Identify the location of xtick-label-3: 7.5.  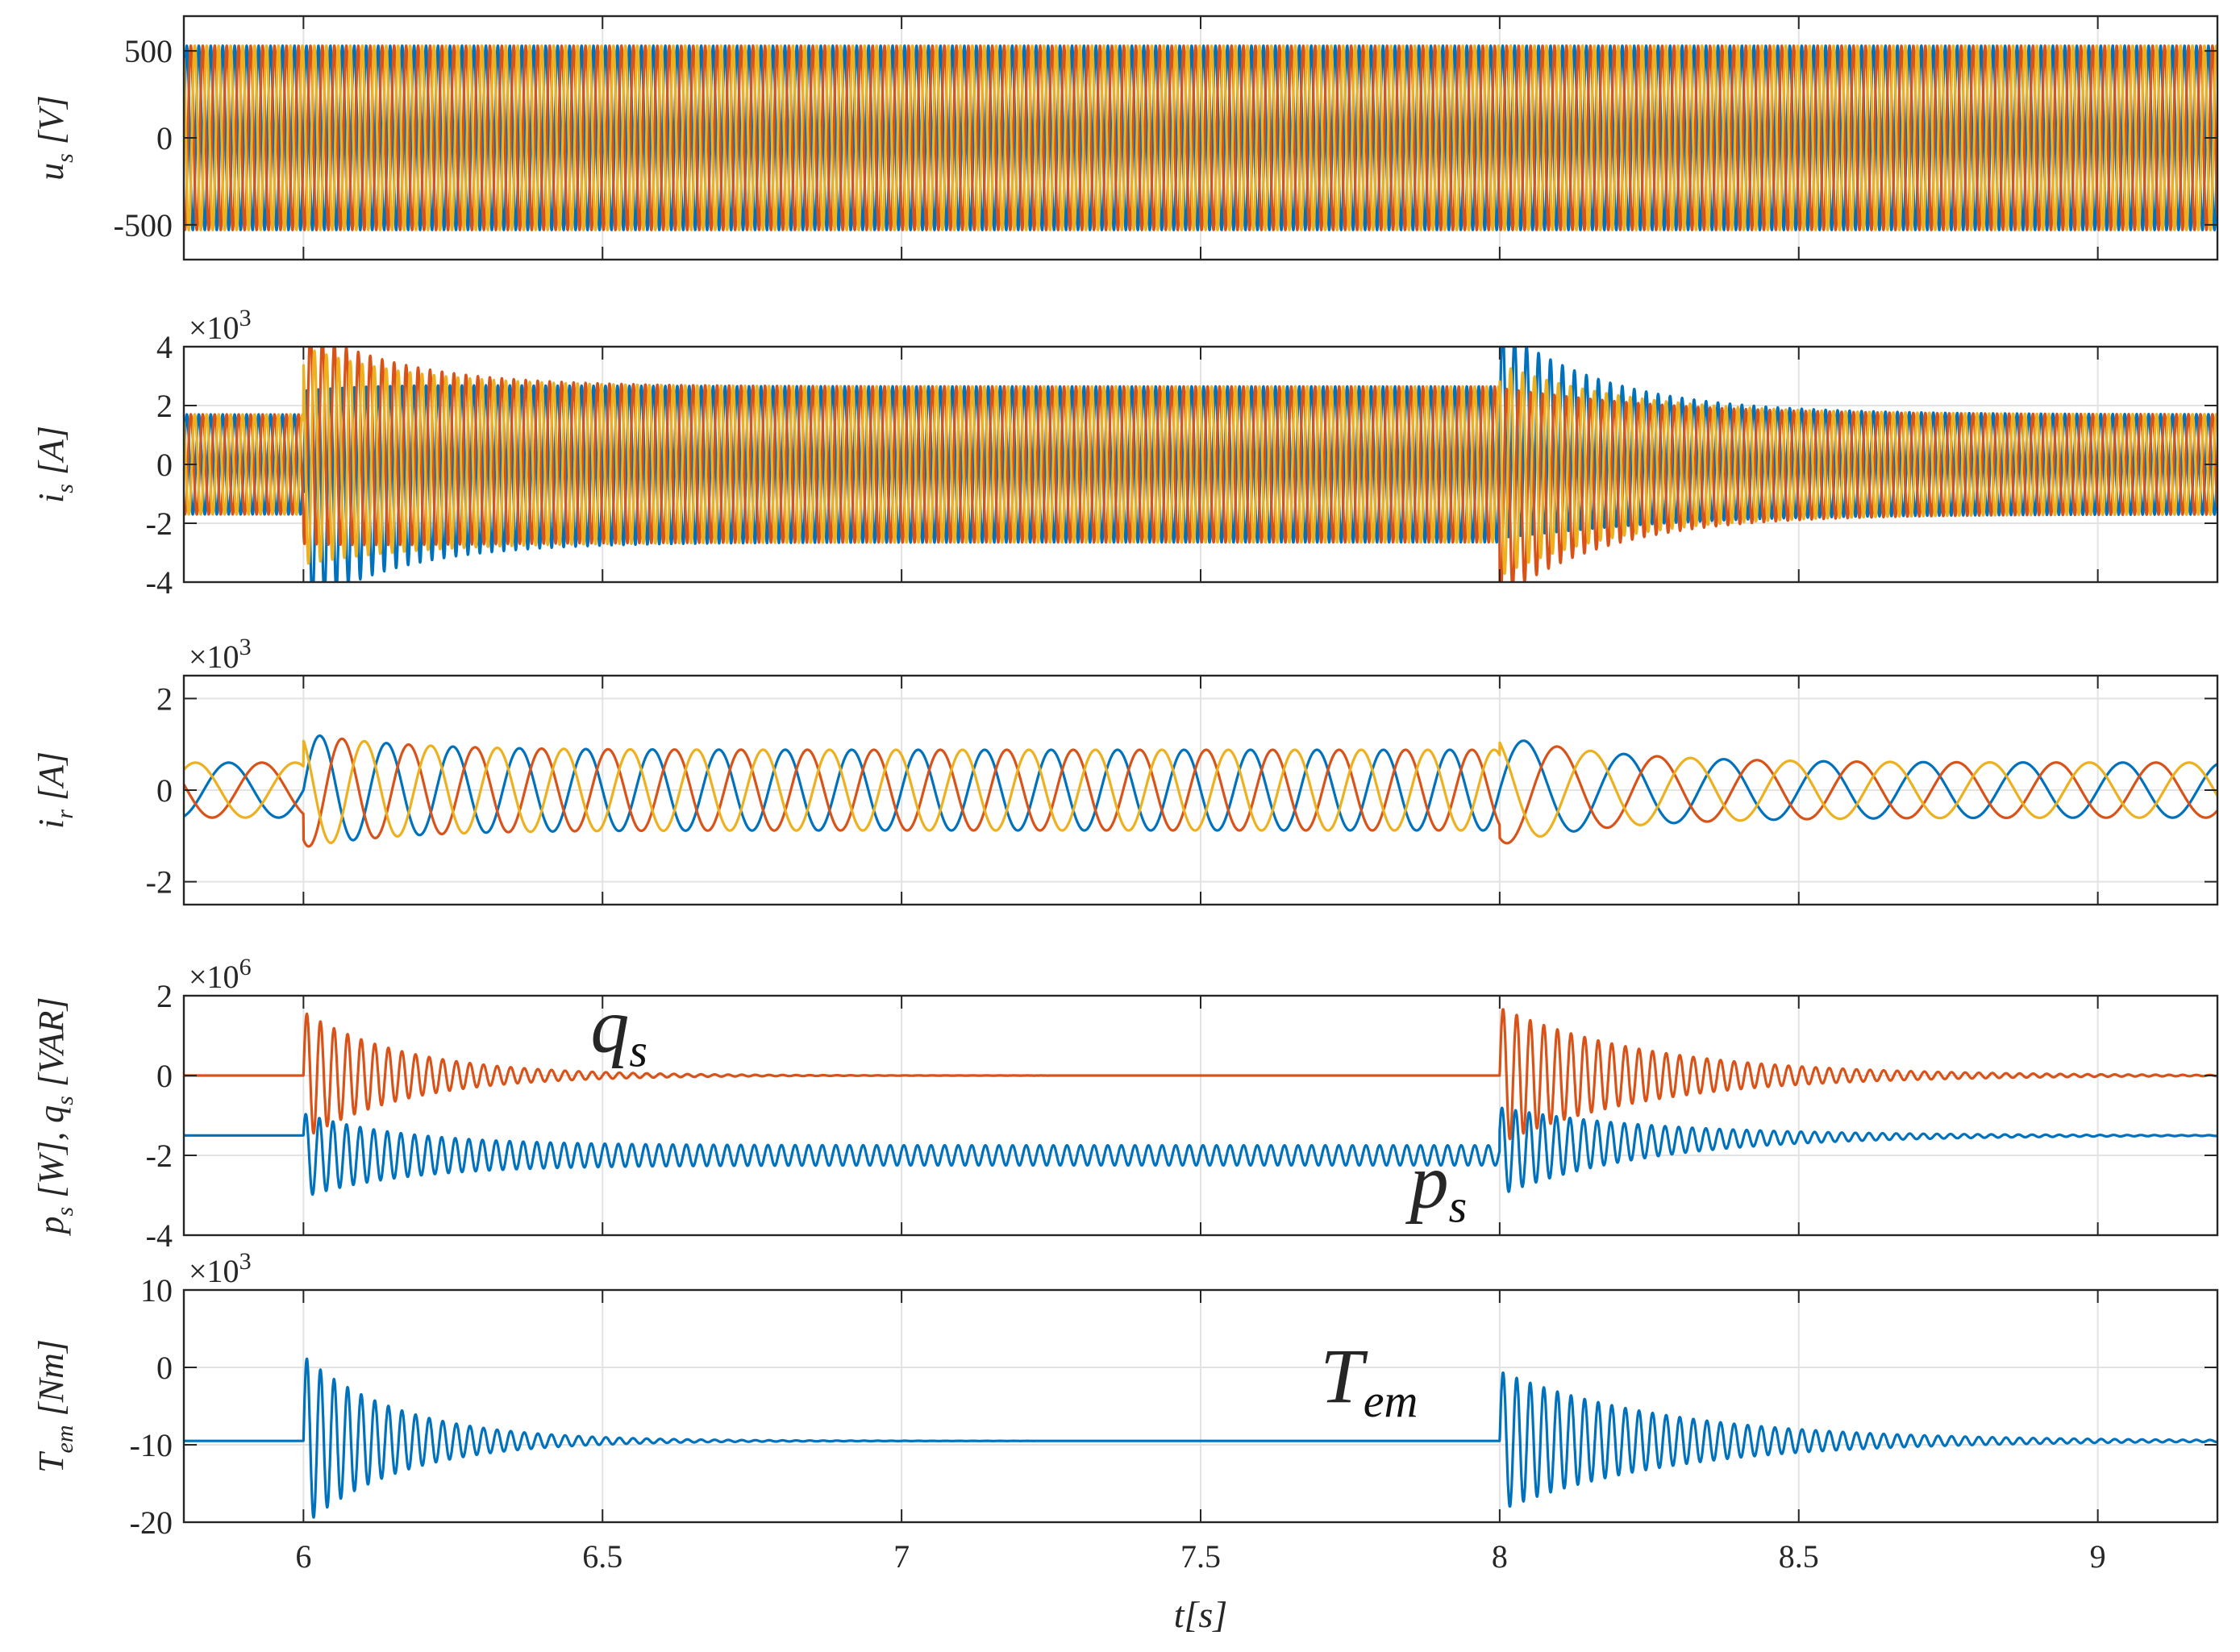
(1200, 1556).